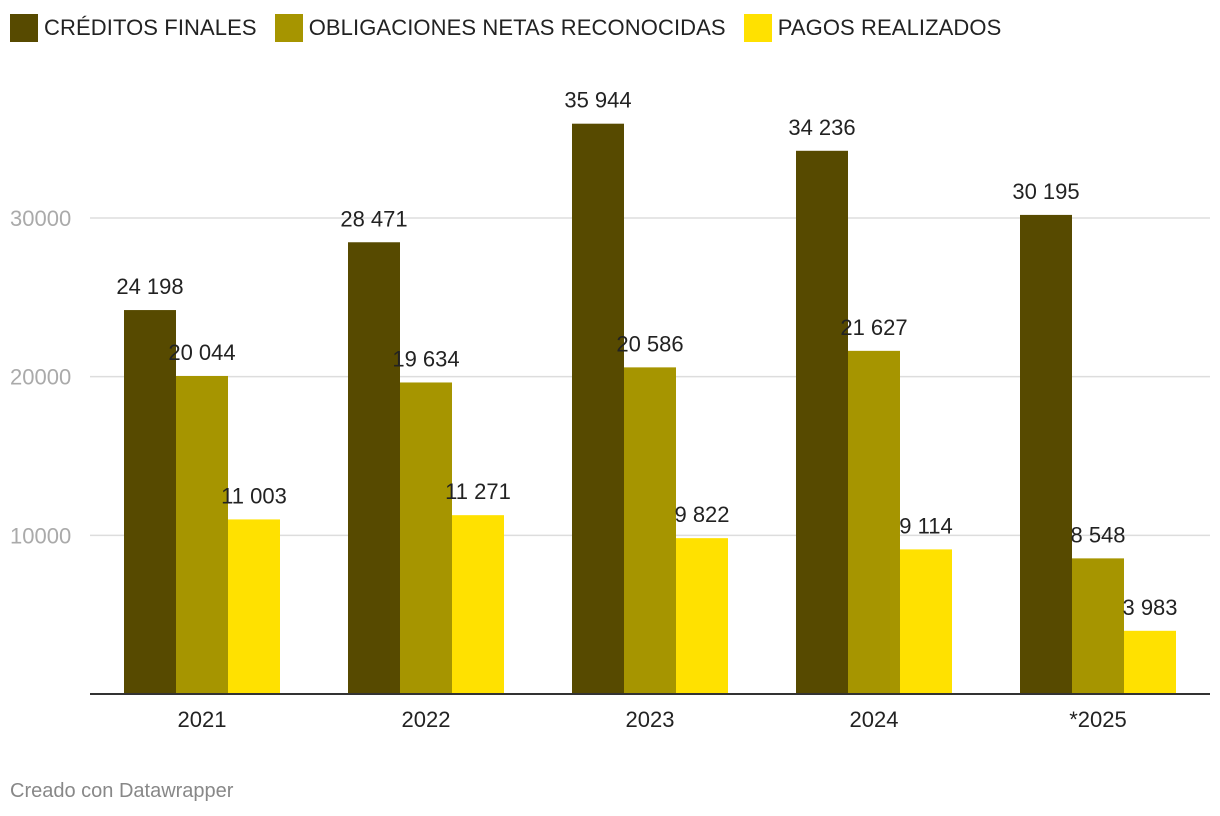  What do you see at coordinates (202, 719) in the screenshot?
I see `x-tick-label-0: 2021` at bounding box center [202, 719].